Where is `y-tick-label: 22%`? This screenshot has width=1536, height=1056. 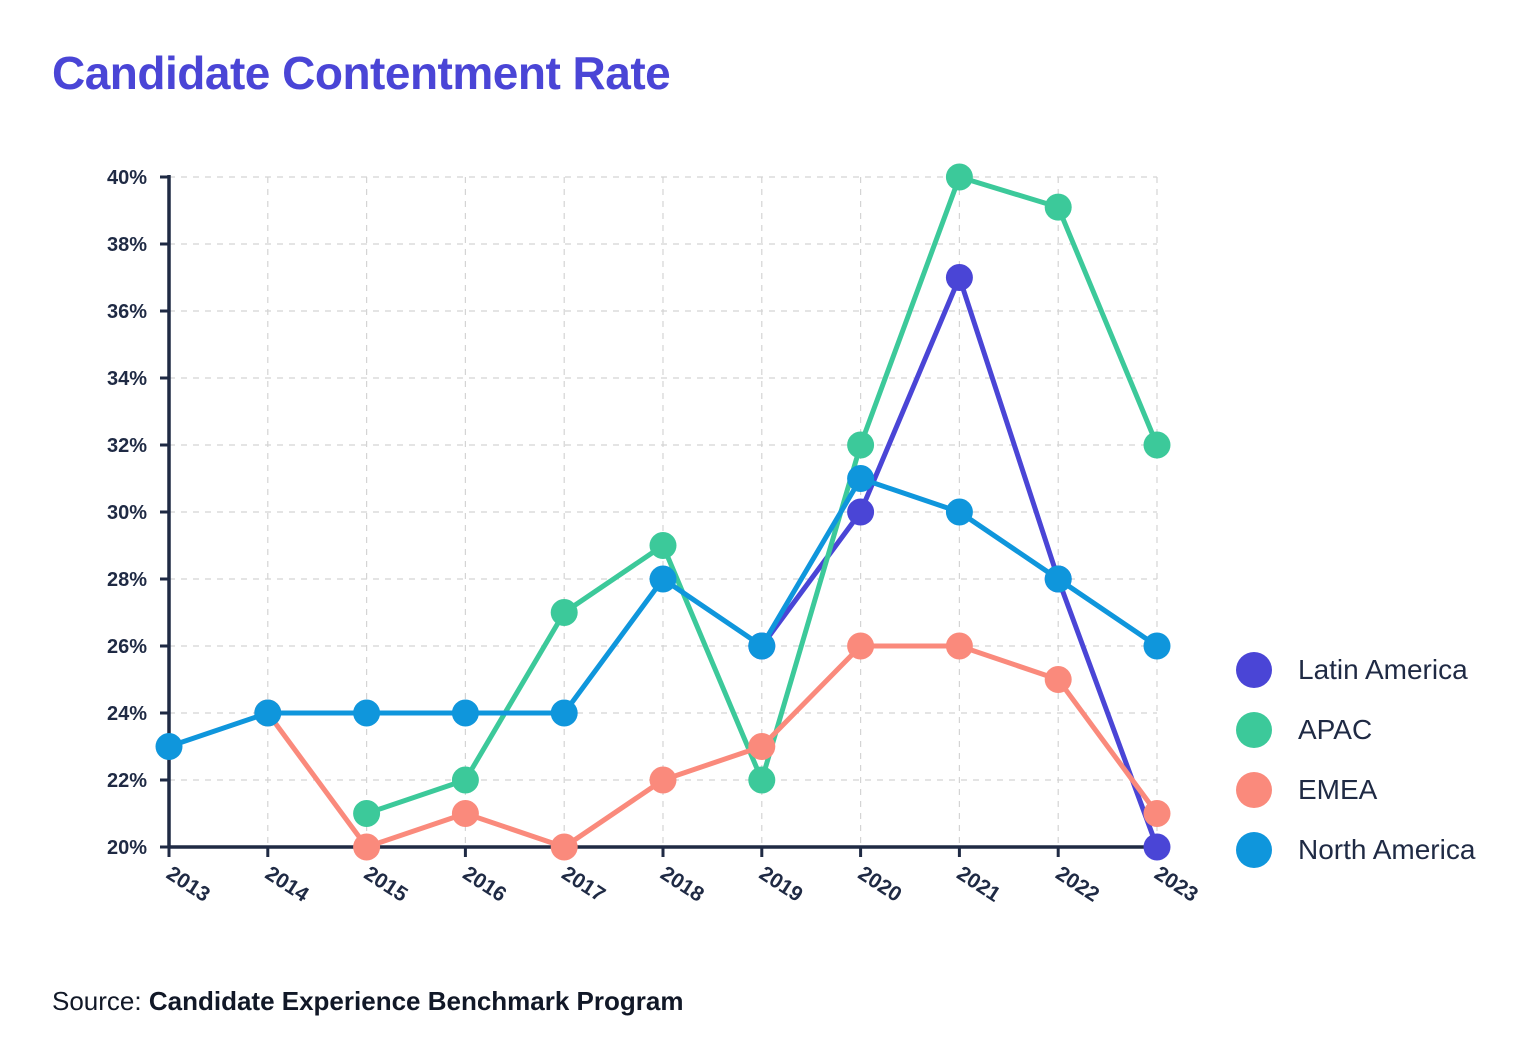
y-tick-label: 22% is located at coordinates (127, 781).